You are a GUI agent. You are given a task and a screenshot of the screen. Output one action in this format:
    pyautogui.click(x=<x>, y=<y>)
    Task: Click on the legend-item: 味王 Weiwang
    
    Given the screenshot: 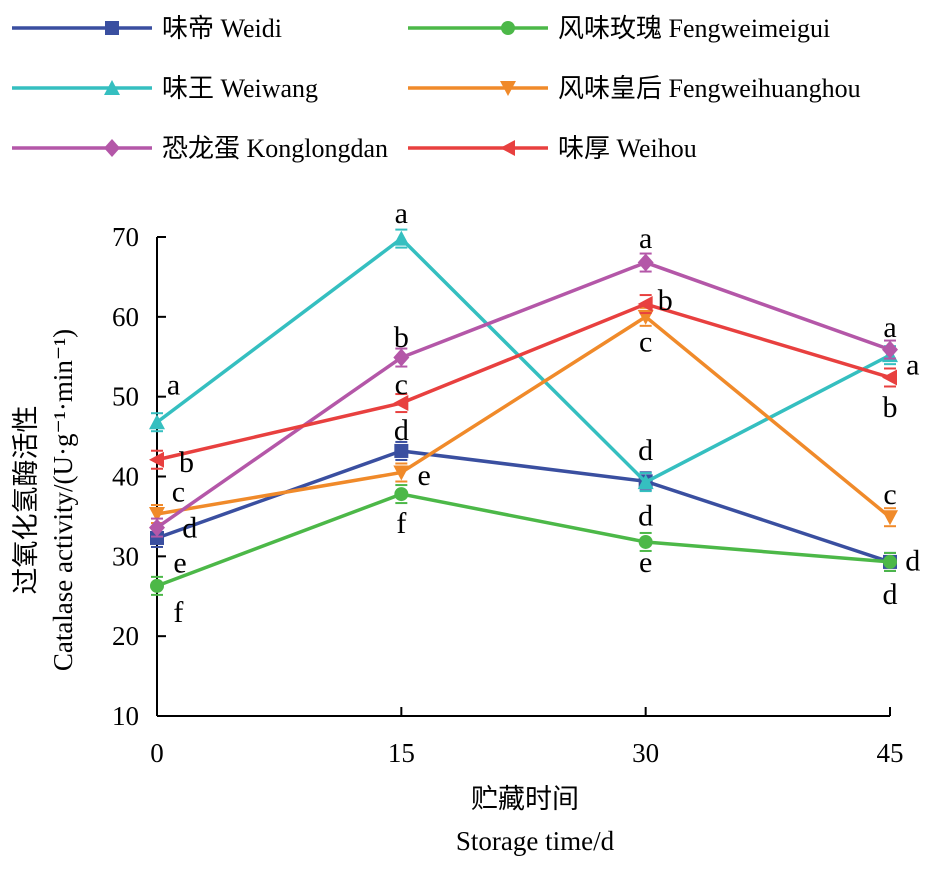 What is the action you would take?
    pyautogui.click(x=165, y=88)
    